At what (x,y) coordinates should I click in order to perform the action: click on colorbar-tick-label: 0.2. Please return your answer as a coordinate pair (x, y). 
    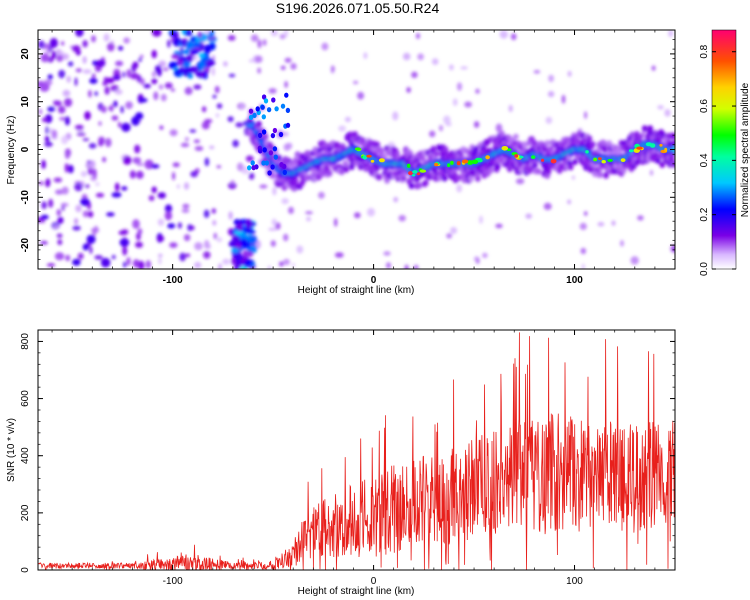
    Looking at the image, I should click on (704, 214).